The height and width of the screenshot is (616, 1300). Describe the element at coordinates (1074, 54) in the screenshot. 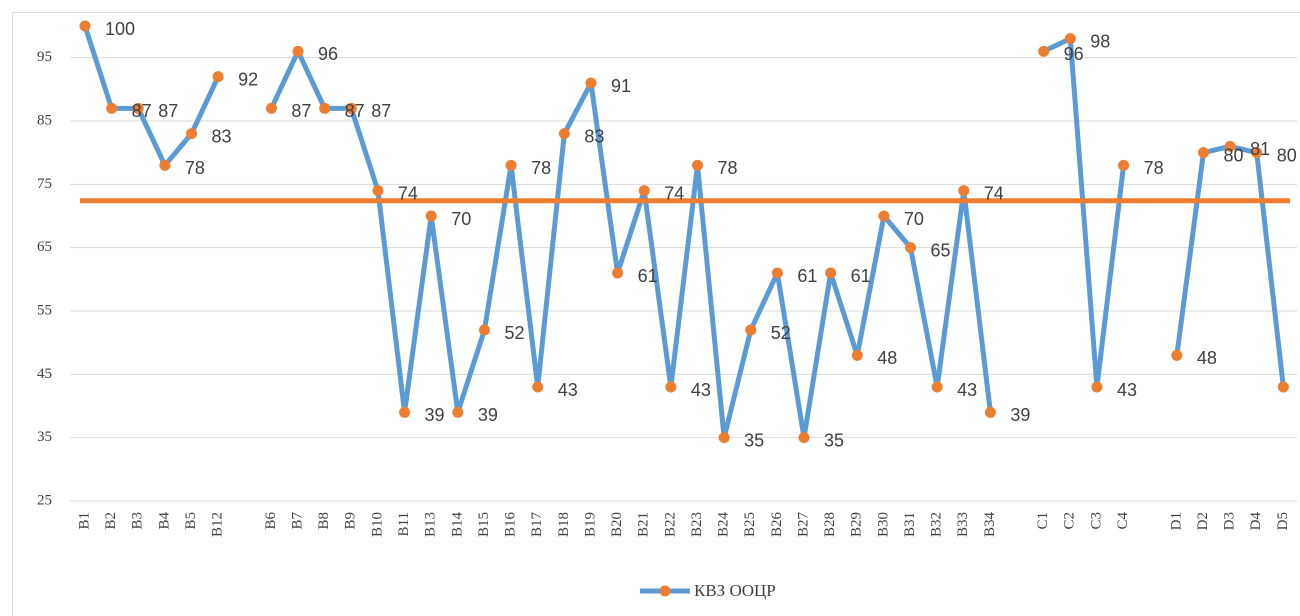

I see `data-label: 96` at that location.